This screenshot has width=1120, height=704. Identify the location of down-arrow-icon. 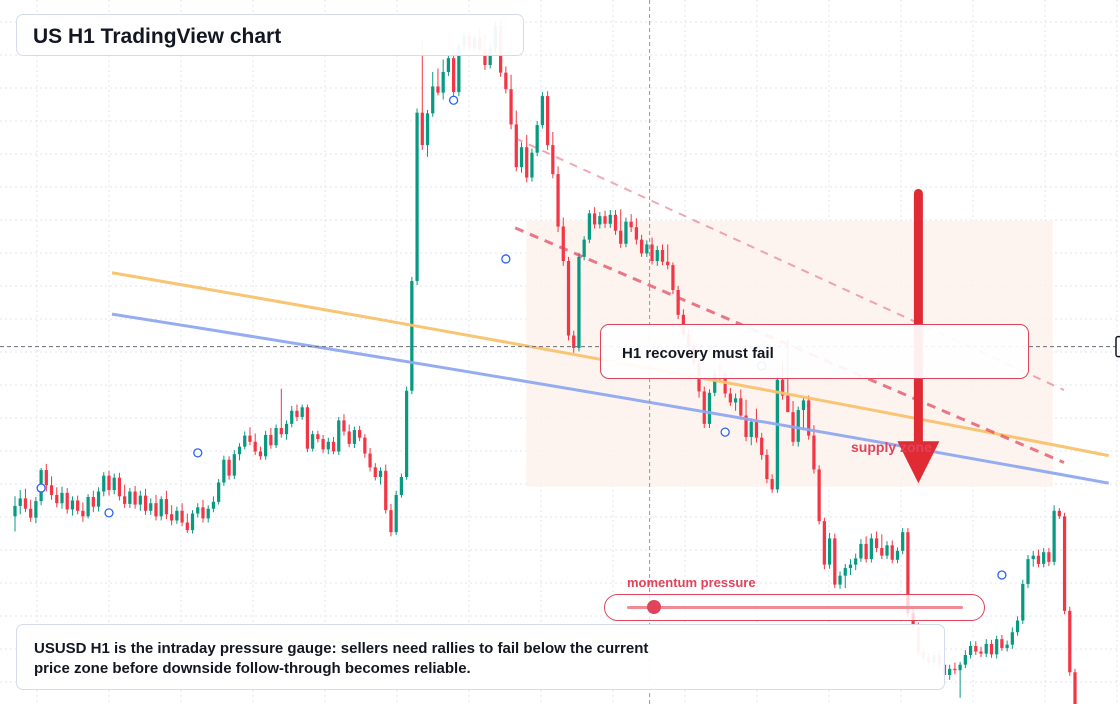
(918, 462).